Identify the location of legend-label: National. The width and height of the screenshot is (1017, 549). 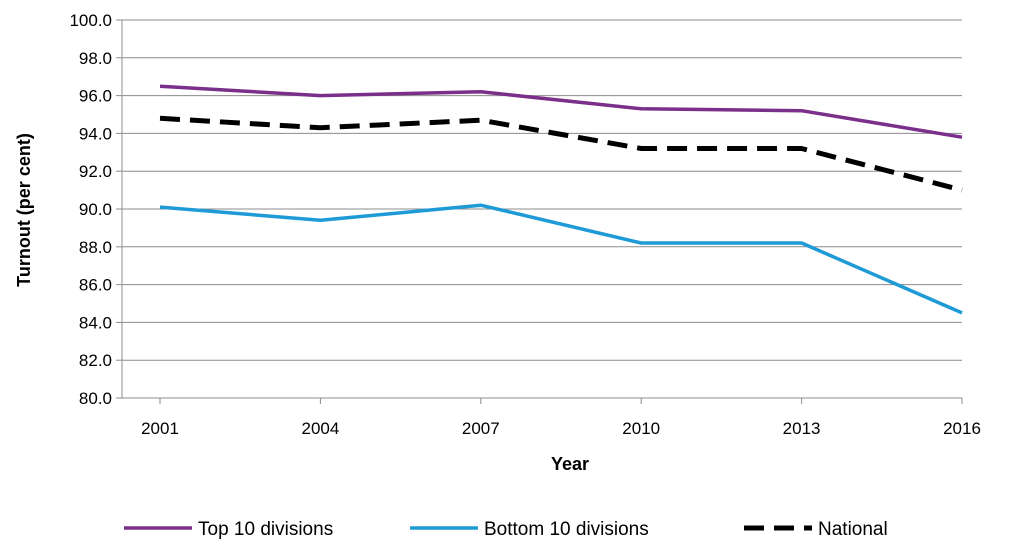
(853, 529).